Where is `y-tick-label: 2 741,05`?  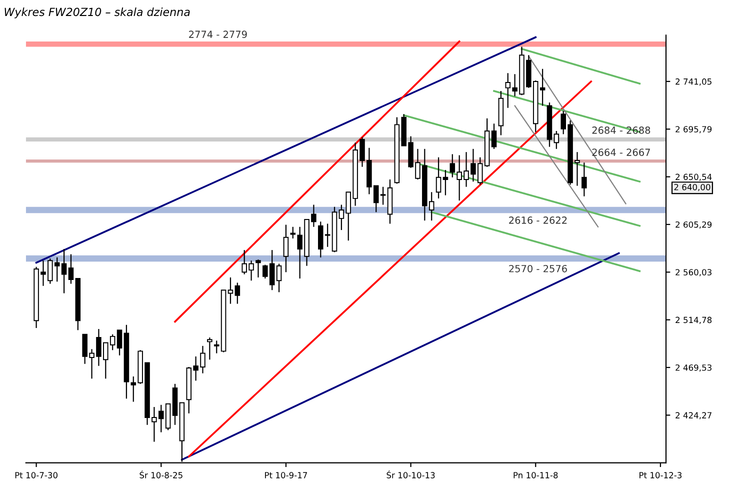 y-tick-label: 2 741,05 is located at coordinates (694, 82).